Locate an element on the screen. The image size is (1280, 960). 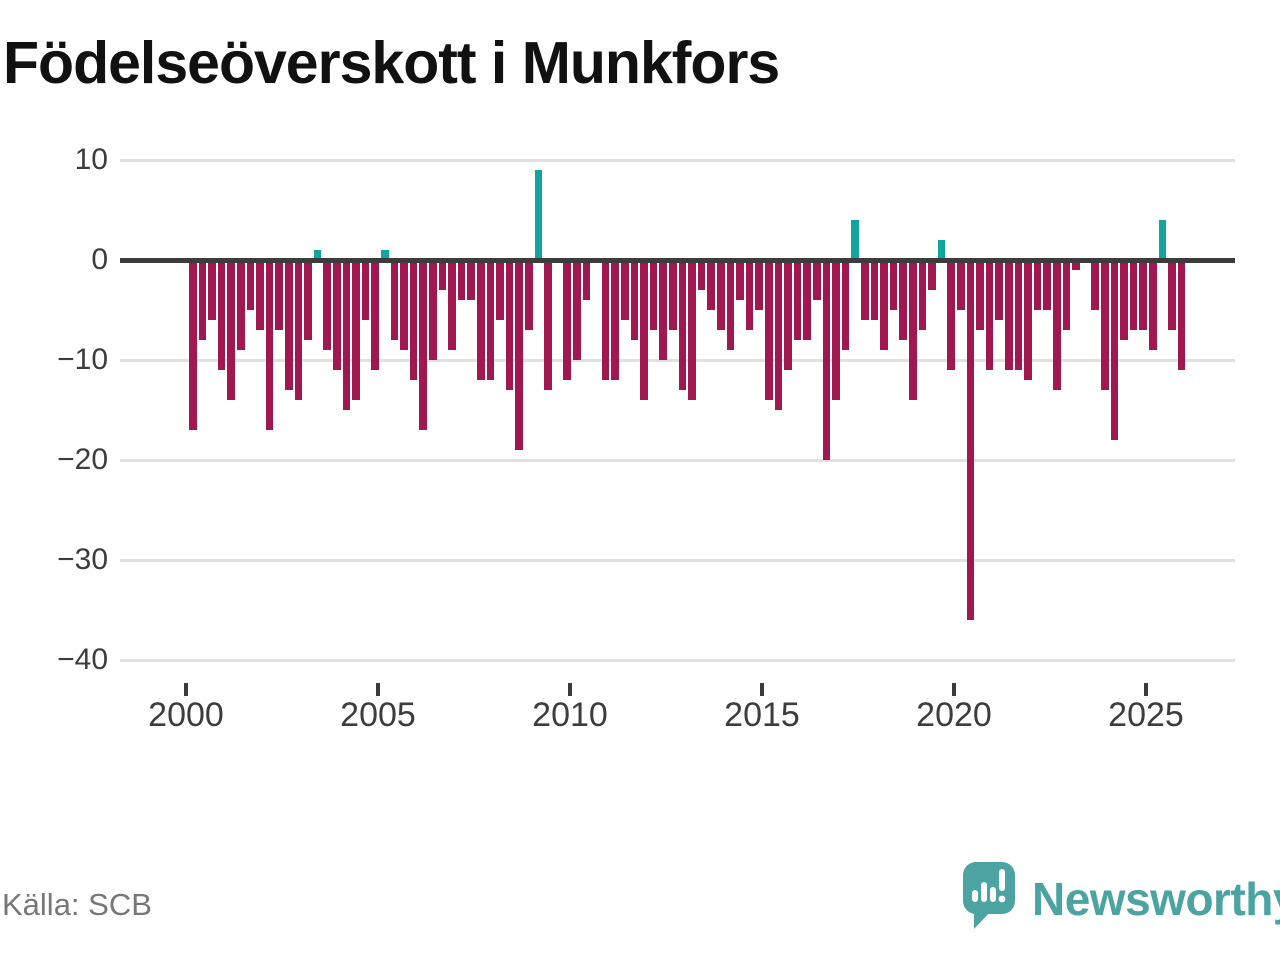
gridline--10 is located at coordinates (677, 360).